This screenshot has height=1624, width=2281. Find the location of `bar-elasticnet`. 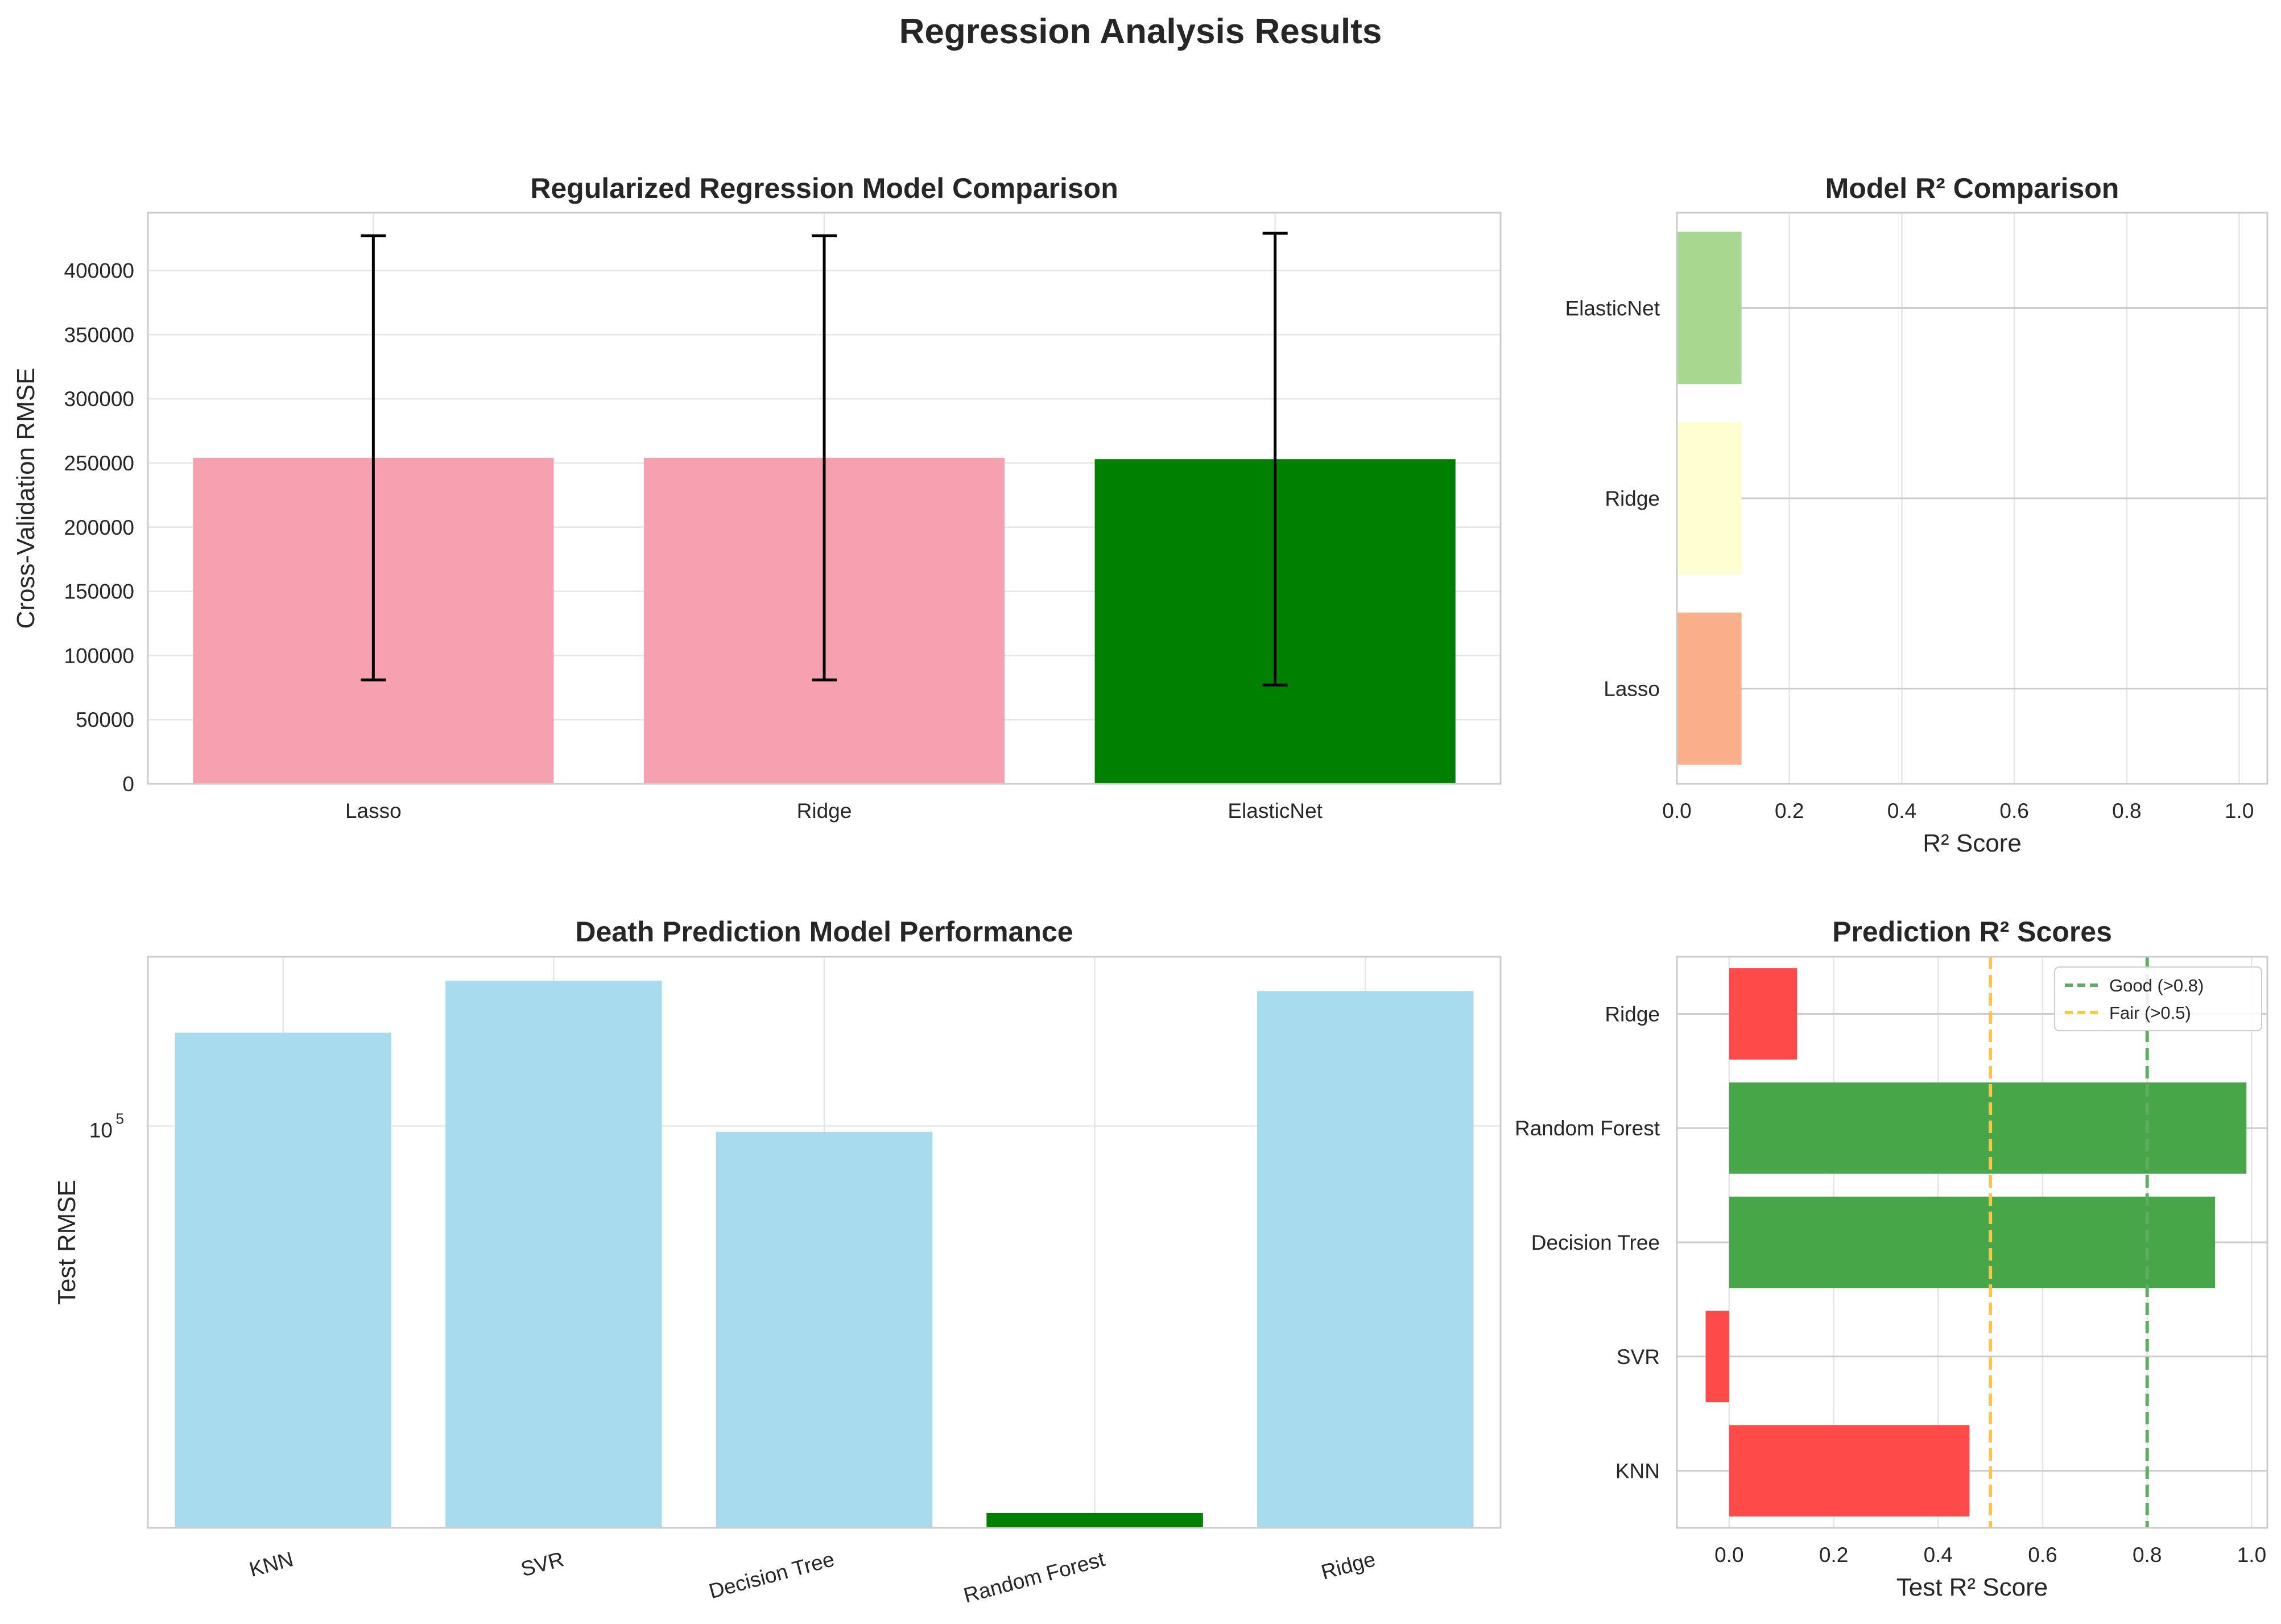

bar-elasticnet is located at coordinates (1709, 309).